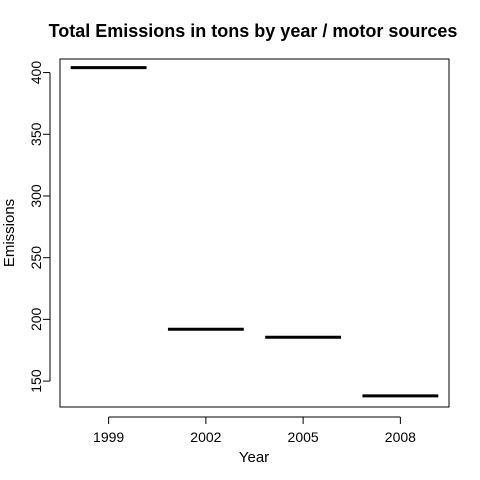 The image size is (480, 480). What do you see at coordinates (108, 437) in the screenshot?
I see `x-tick-label: 1999` at bounding box center [108, 437].